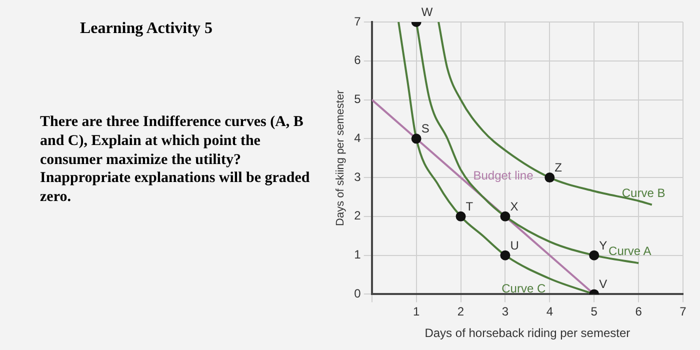 The width and height of the screenshot is (700, 350). What do you see at coordinates (358, 21) in the screenshot?
I see `y-tick-label: 7` at bounding box center [358, 21].